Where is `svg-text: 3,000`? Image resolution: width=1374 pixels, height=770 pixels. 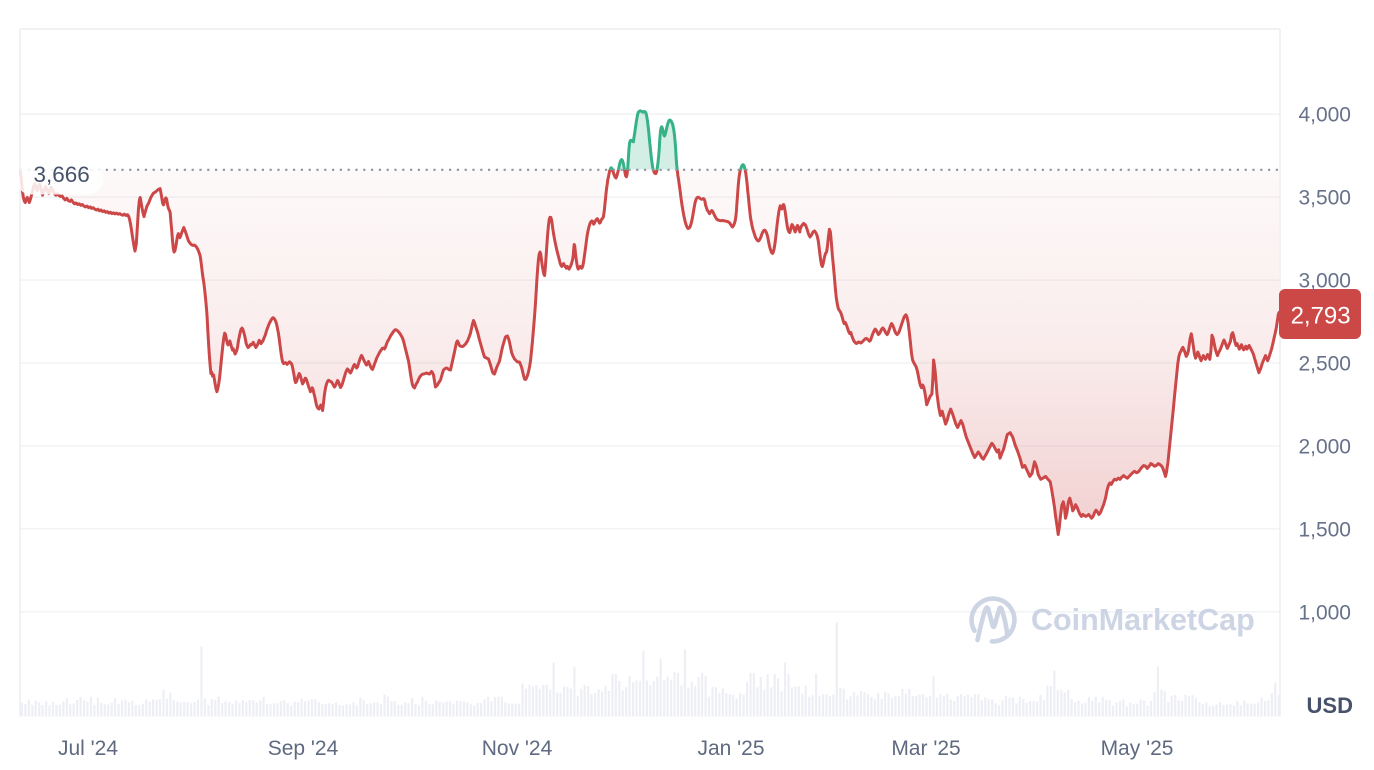 svg-text: 3,000 is located at coordinates (1324, 281).